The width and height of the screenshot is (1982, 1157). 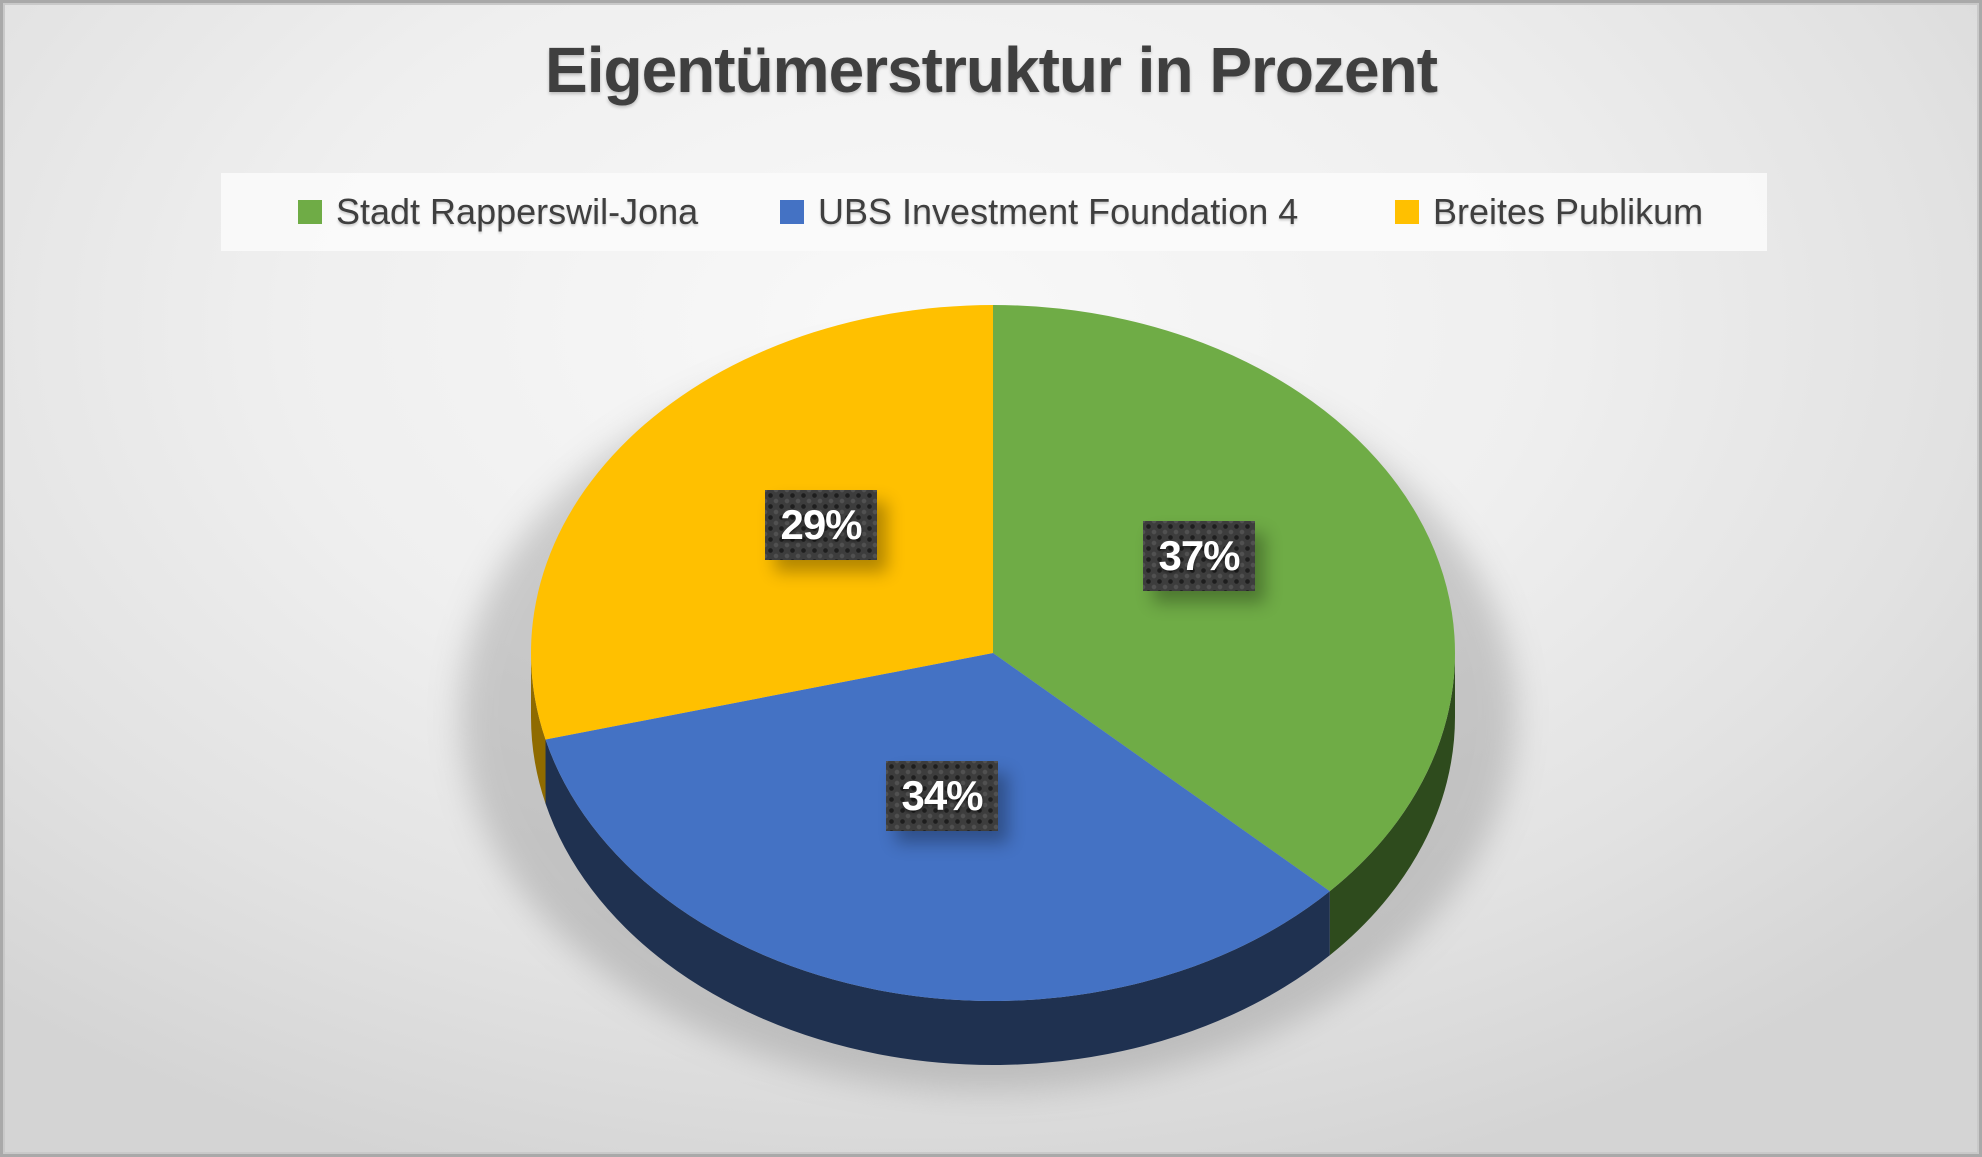 I want to click on legend-label: UBS Investment Foundation 4, so click(x=1058, y=211).